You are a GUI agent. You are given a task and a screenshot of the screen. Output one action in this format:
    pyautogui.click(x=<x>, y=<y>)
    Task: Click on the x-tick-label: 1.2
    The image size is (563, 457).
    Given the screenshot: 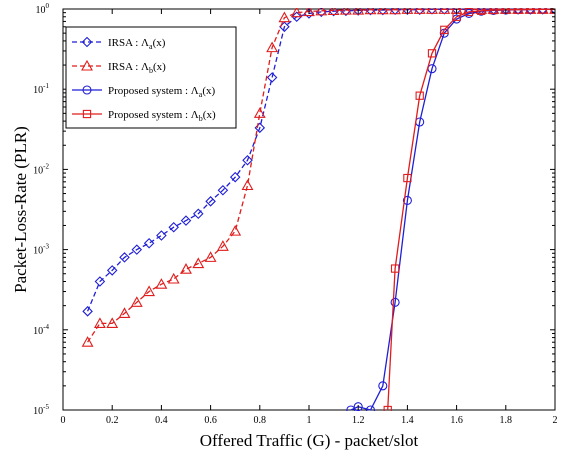 What is the action you would take?
    pyautogui.click(x=358, y=420)
    